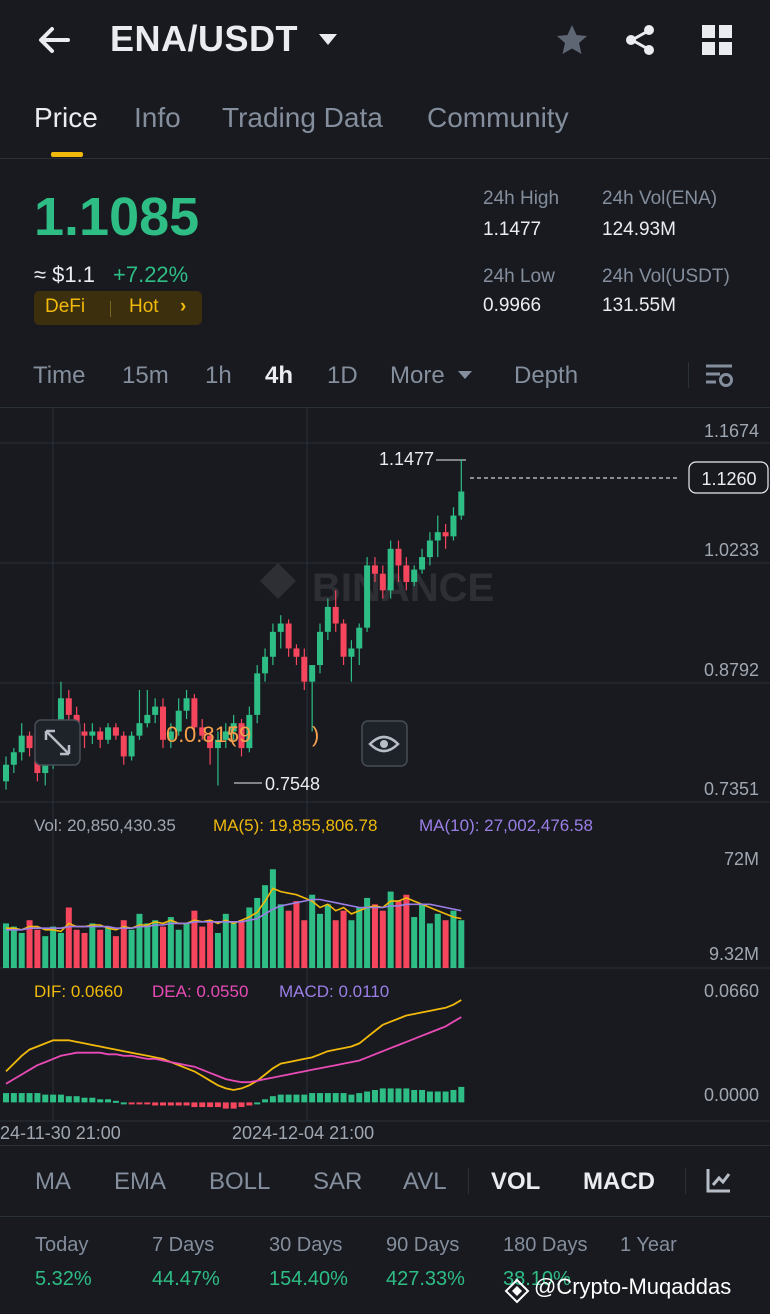  I want to click on timeframe-time: Time, so click(59, 375).